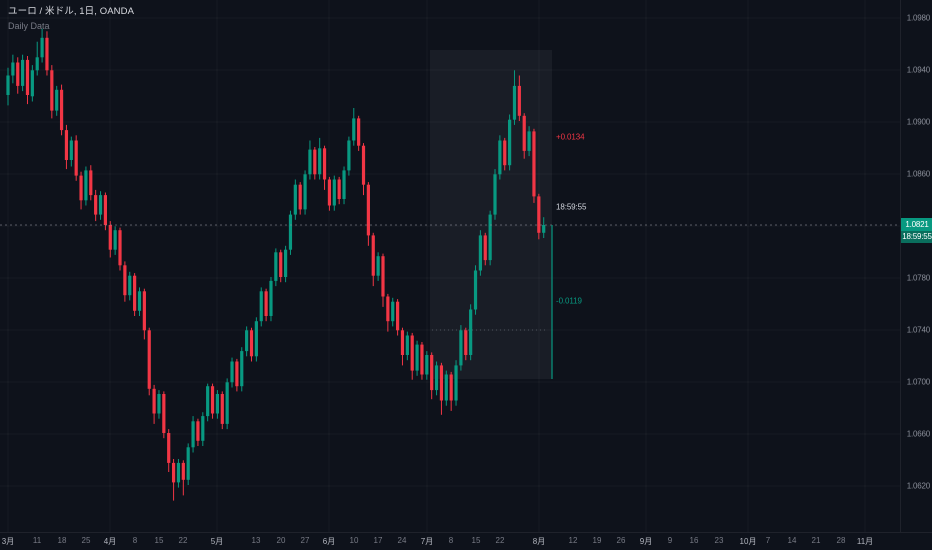 The image size is (932, 550). What do you see at coordinates (573, 540) in the screenshot?
I see `time-axis-tick: 12` at bounding box center [573, 540].